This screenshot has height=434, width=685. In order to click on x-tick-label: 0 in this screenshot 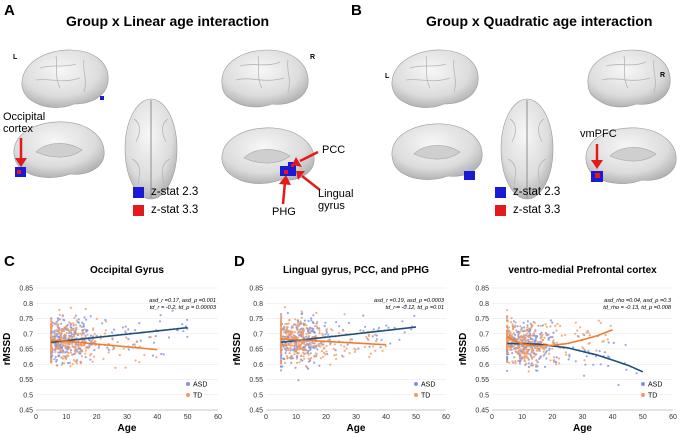, I will do `click(36, 417)`.